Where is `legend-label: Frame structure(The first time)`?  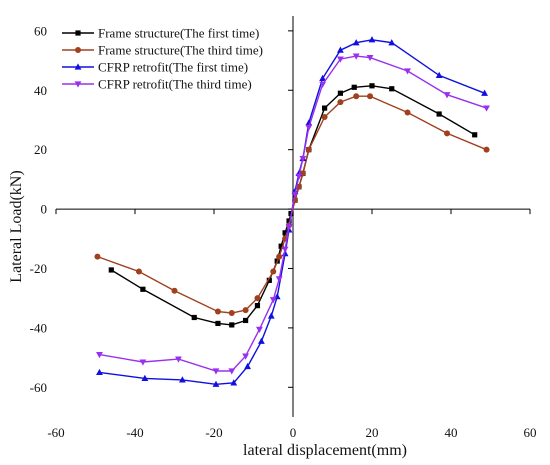 legend-label: Frame structure(The first time) is located at coordinates (178, 33).